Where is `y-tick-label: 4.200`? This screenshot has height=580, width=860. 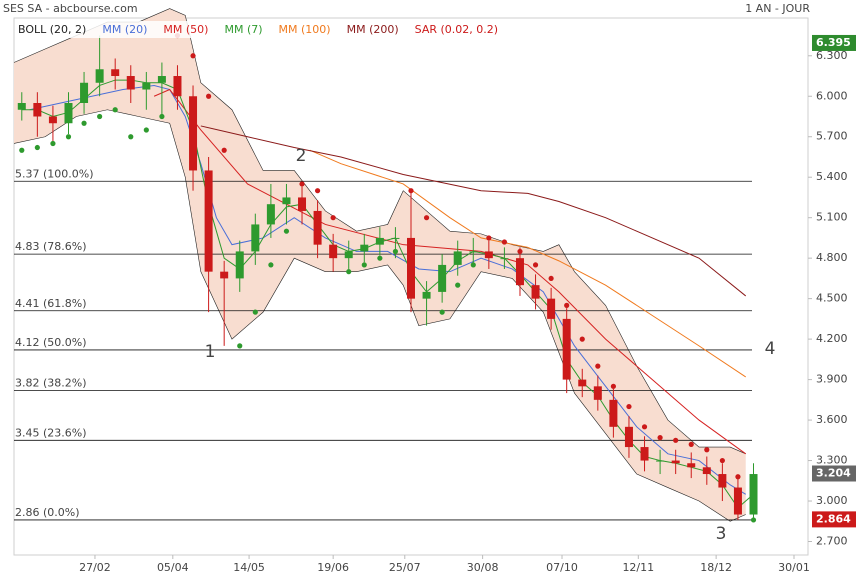
y-tick-label: 4.200 is located at coordinates (832, 338).